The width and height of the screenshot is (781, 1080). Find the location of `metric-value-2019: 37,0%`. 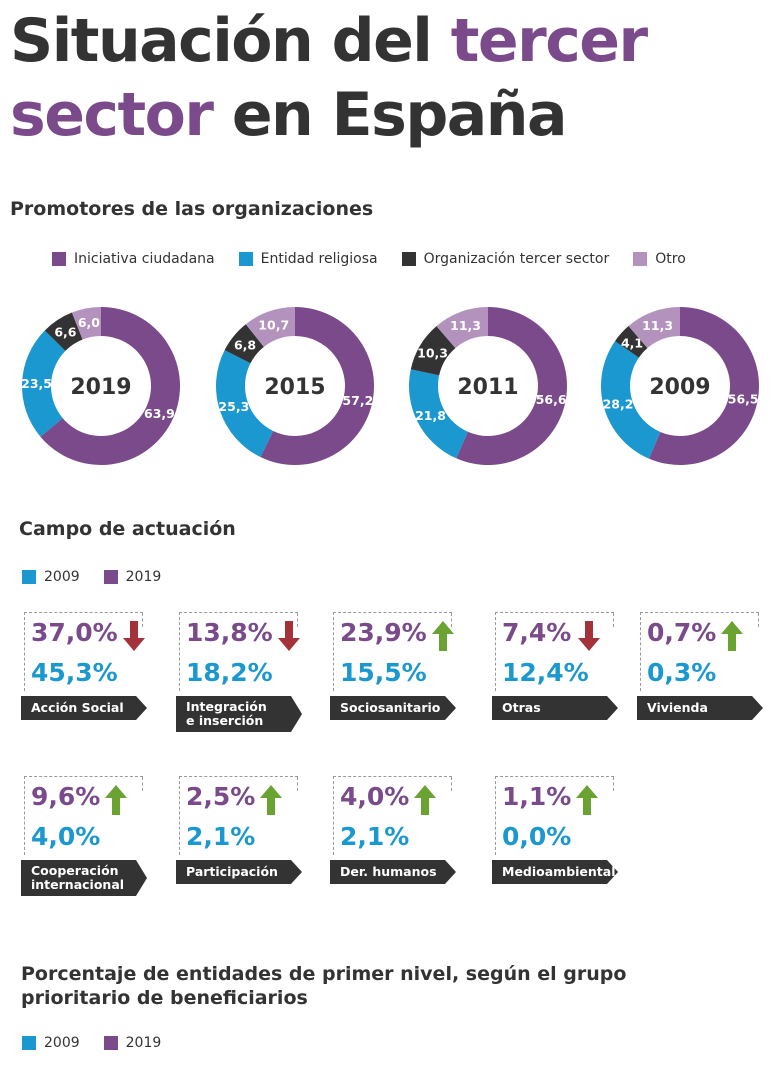

metric-value-2019: 37,0% is located at coordinates (74, 632).